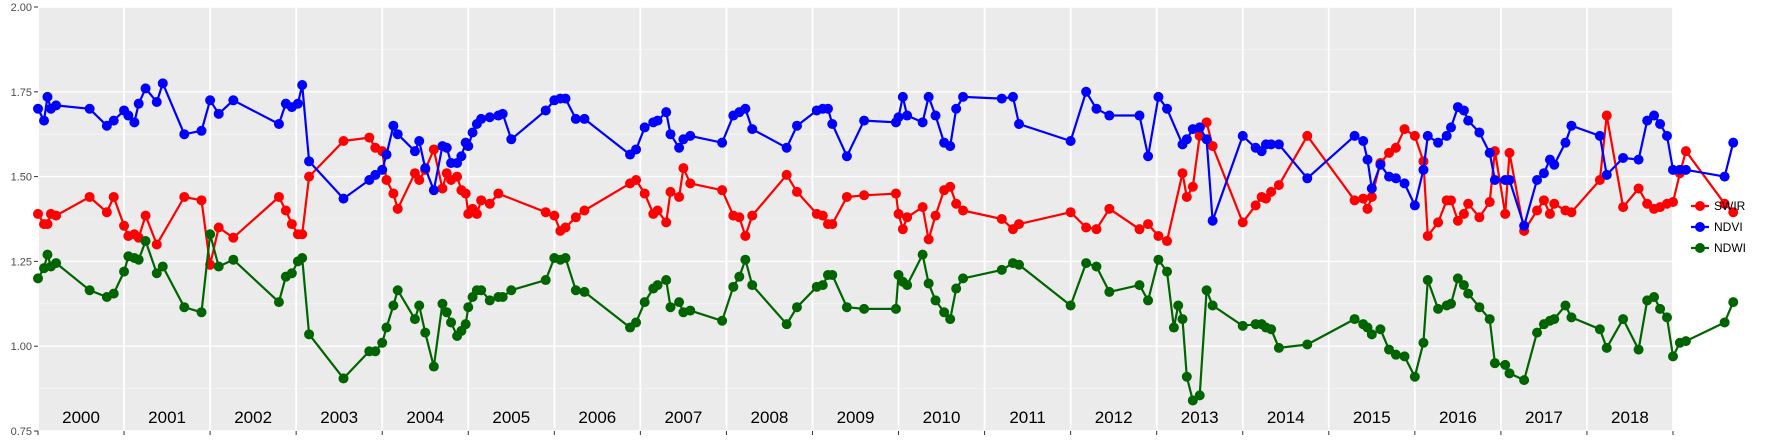 The height and width of the screenshot is (442, 1773). What do you see at coordinates (511, 417) in the screenshot?
I see `year-label: 2005` at bounding box center [511, 417].